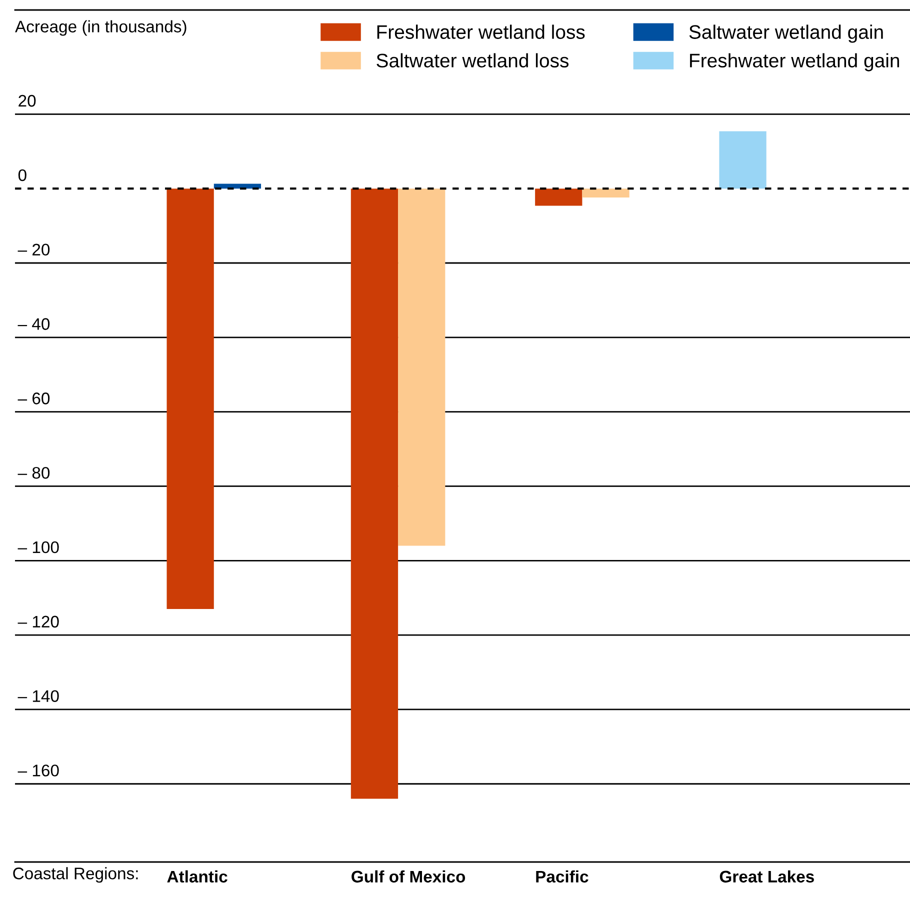 The width and height of the screenshot is (910, 900). I want to click on legend-label: Saltwater wetland loss, so click(472, 60).